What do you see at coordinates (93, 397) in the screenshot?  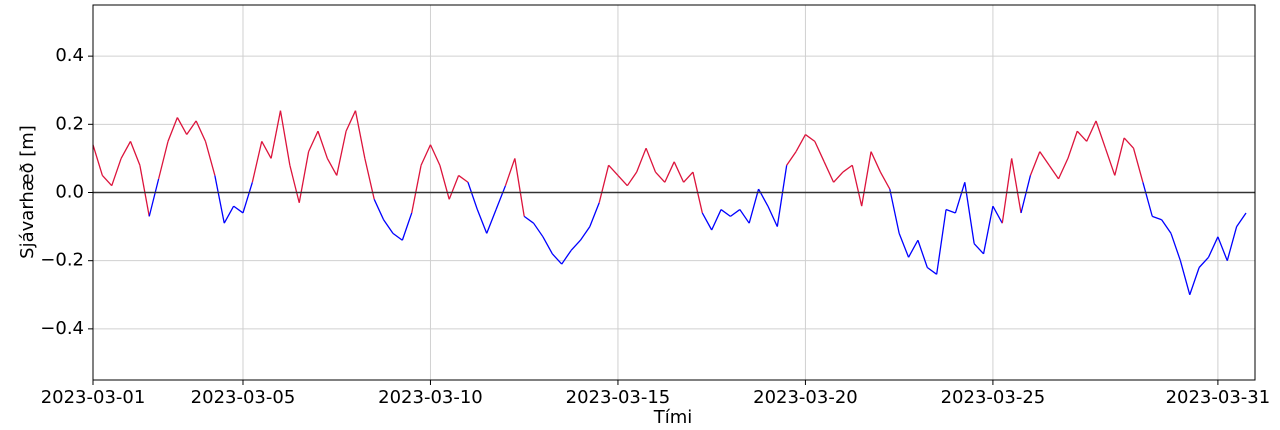 I see `x-tick-label: 2023-03-01` at bounding box center [93, 397].